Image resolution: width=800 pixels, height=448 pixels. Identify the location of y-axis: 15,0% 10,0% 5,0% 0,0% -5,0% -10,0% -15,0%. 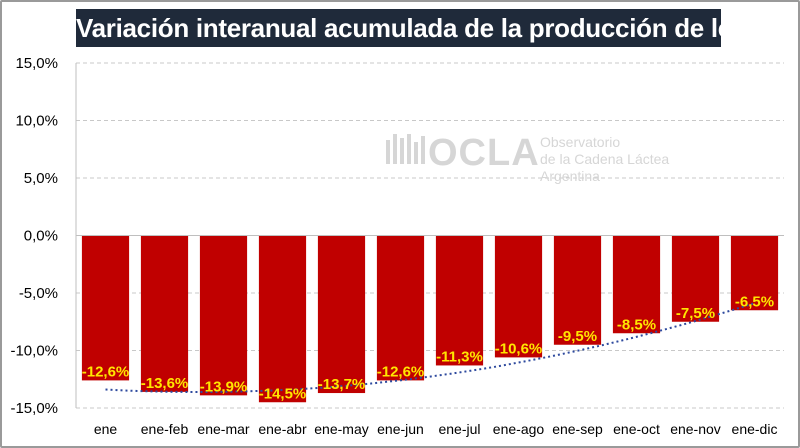
(43, 236).